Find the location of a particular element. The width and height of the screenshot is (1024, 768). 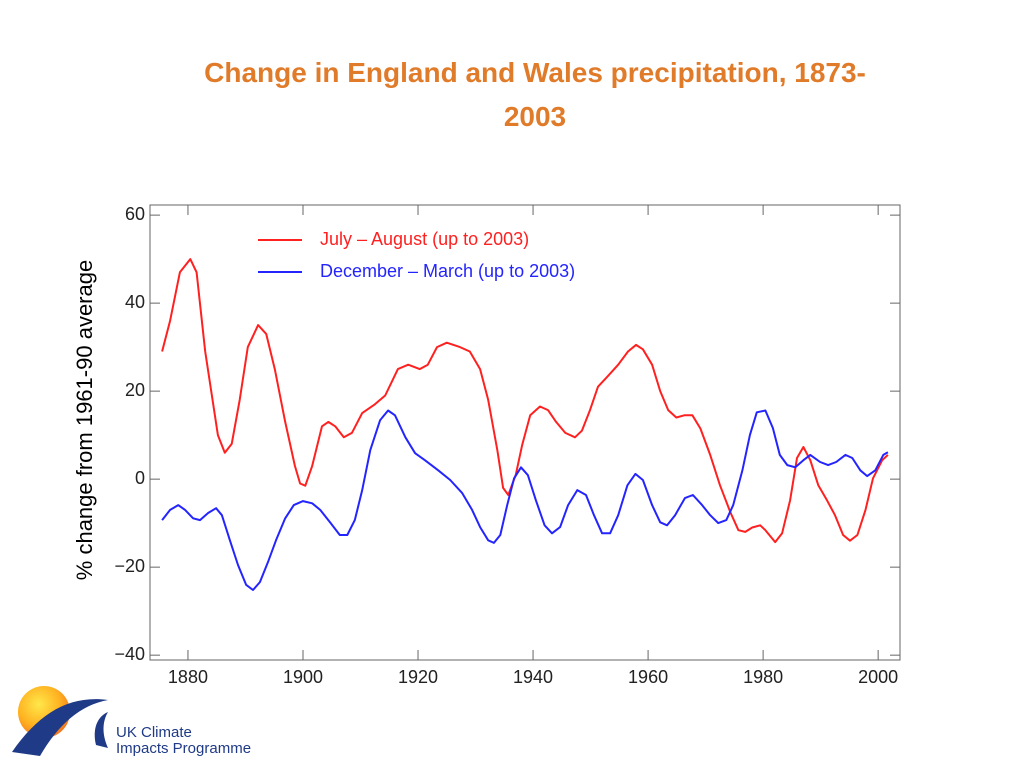

x-tick-label: 1980 is located at coordinates (763, 677).